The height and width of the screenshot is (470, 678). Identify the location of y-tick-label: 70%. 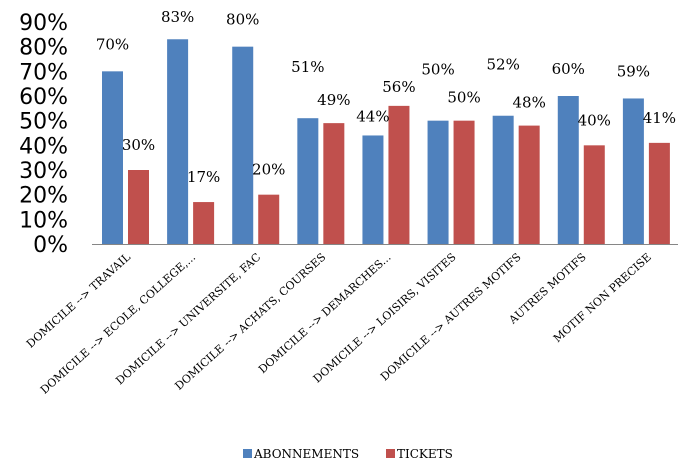
(43, 72).